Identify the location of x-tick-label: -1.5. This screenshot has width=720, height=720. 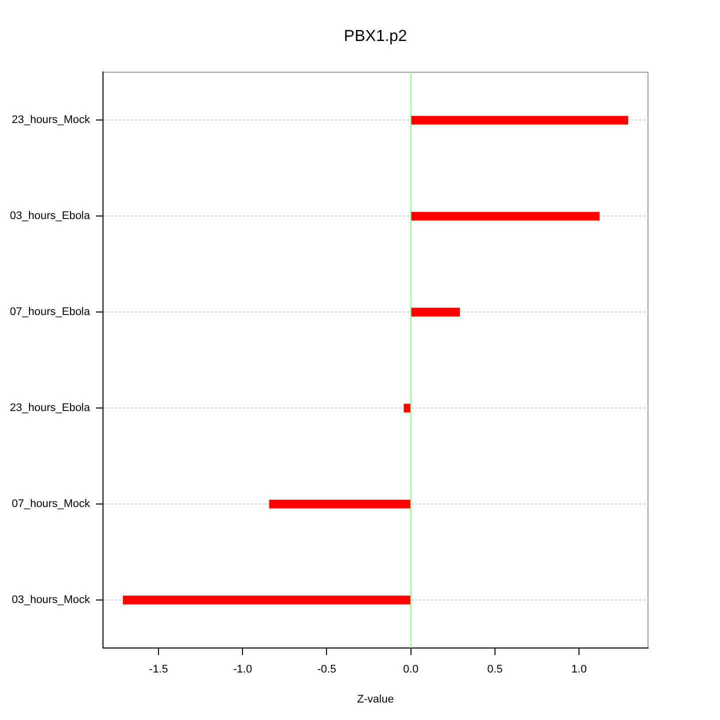
(158, 670).